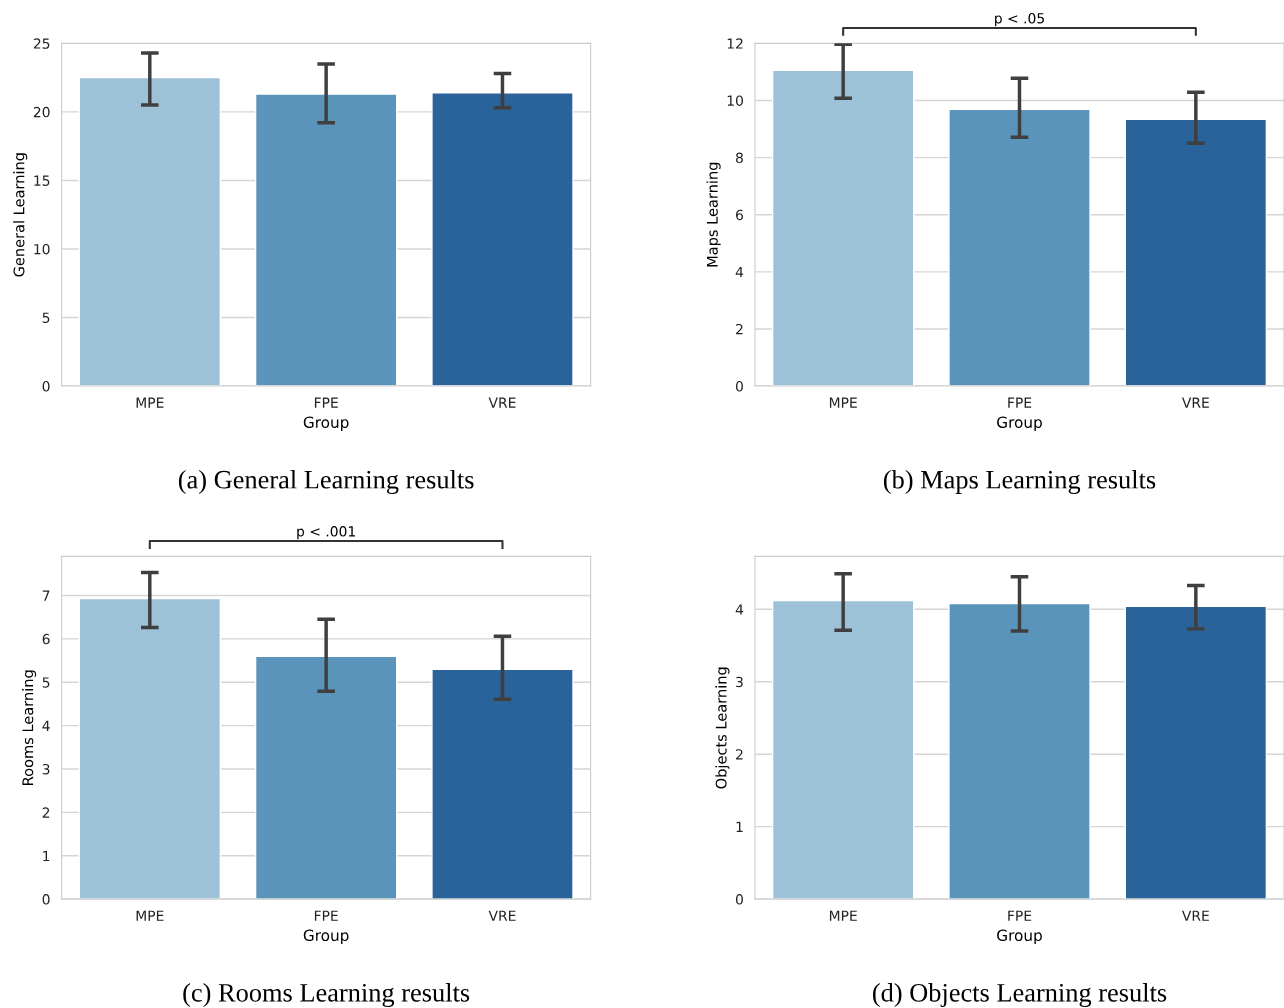 Image resolution: width=1284 pixels, height=1008 pixels. What do you see at coordinates (41, 112) in the screenshot?
I see `y-tick-label: 20` at bounding box center [41, 112].